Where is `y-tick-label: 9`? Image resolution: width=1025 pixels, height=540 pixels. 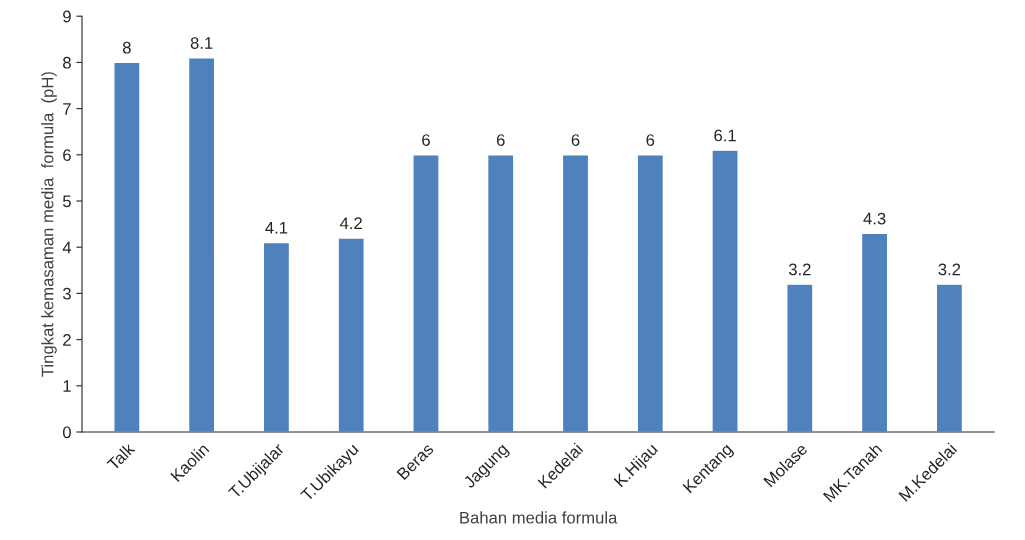
y-tick-label: 9 is located at coordinates (67, 16).